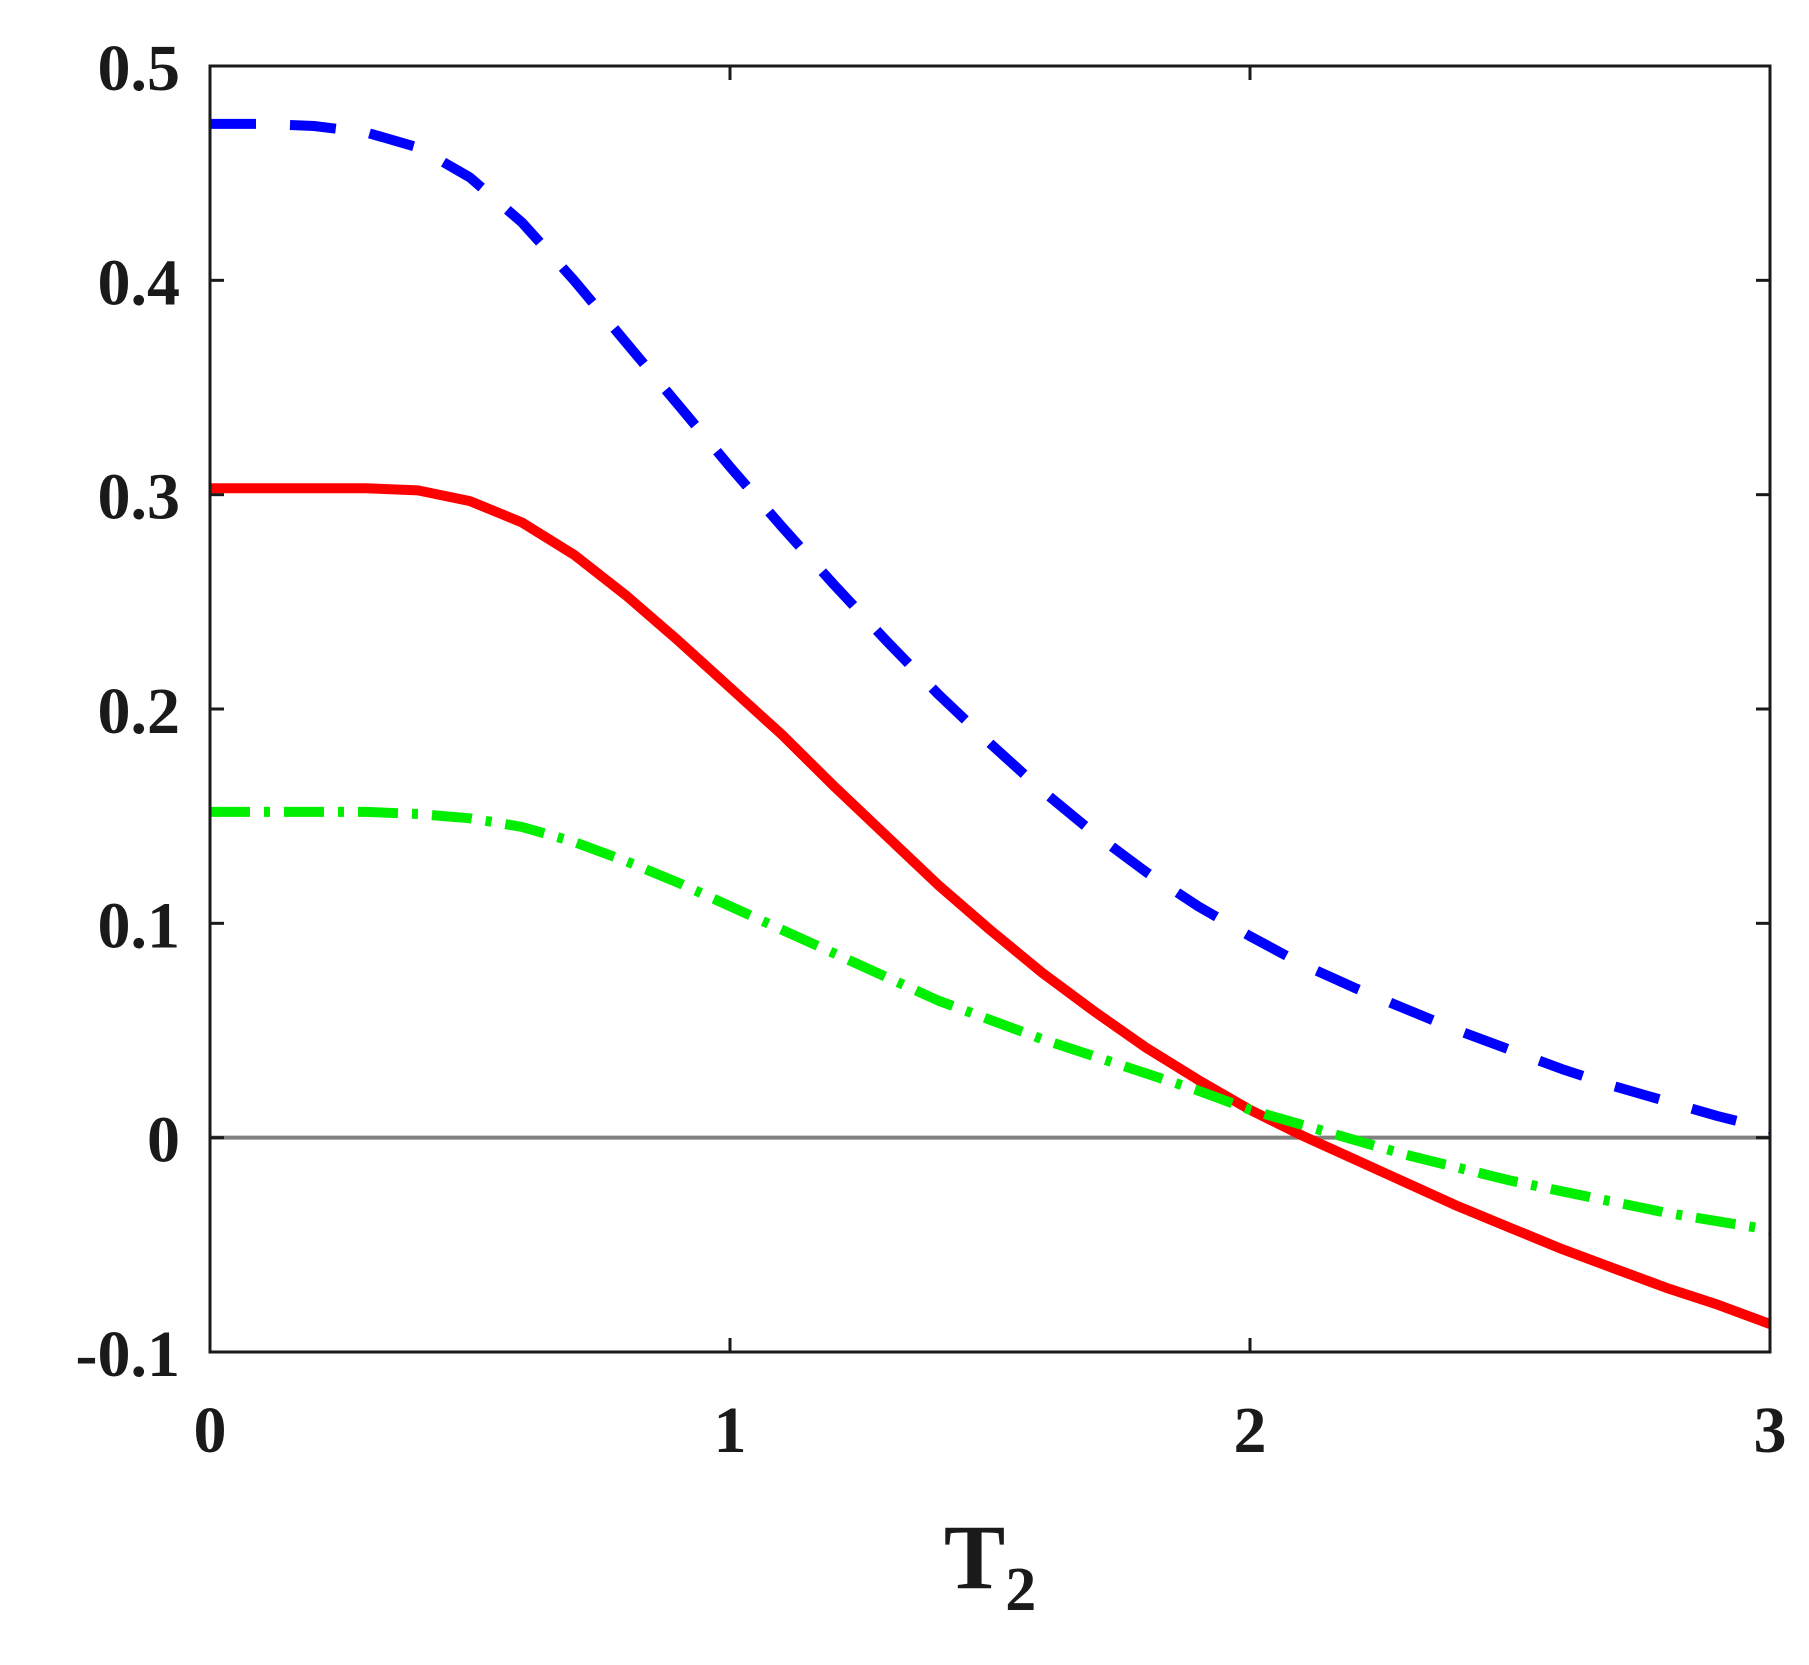 The image size is (1809, 1665). Describe the element at coordinates (210, 1430) in the screenshot. I see `x-tick-label: 0` at that location.